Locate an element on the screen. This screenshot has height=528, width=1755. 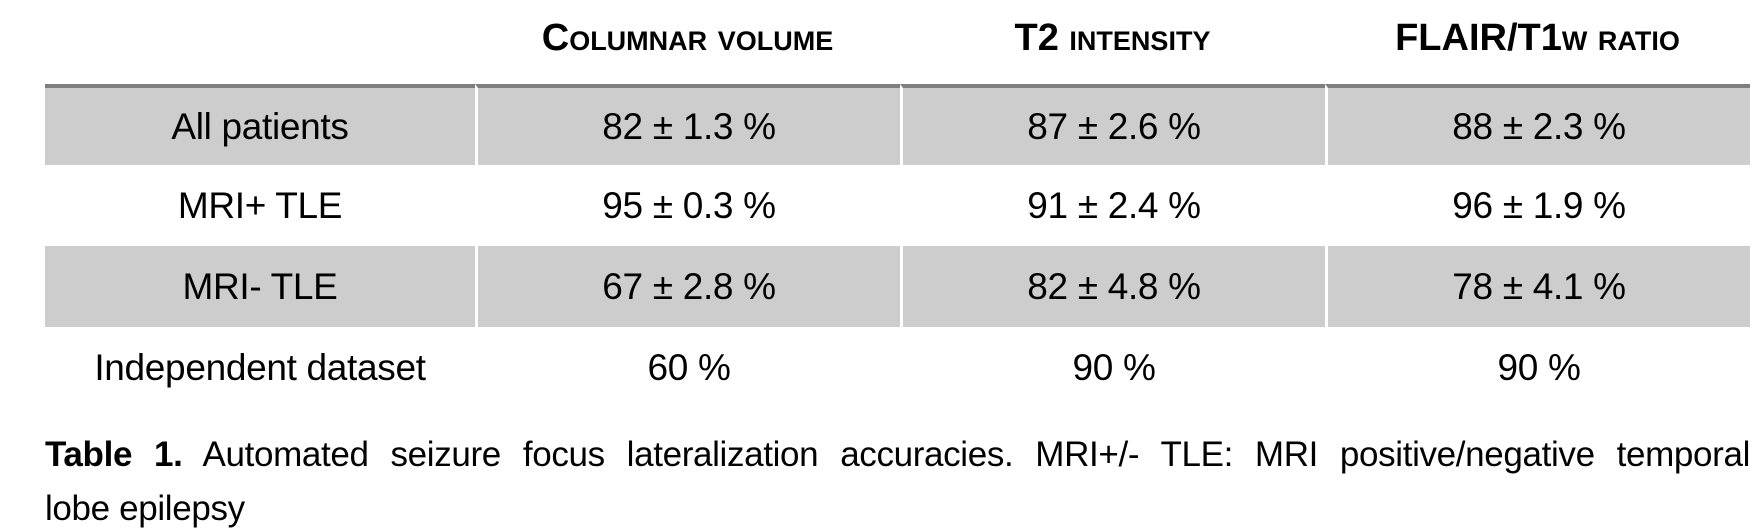
cell-value: 87 ± 2.6 % is located at coordinates (1112, 124).